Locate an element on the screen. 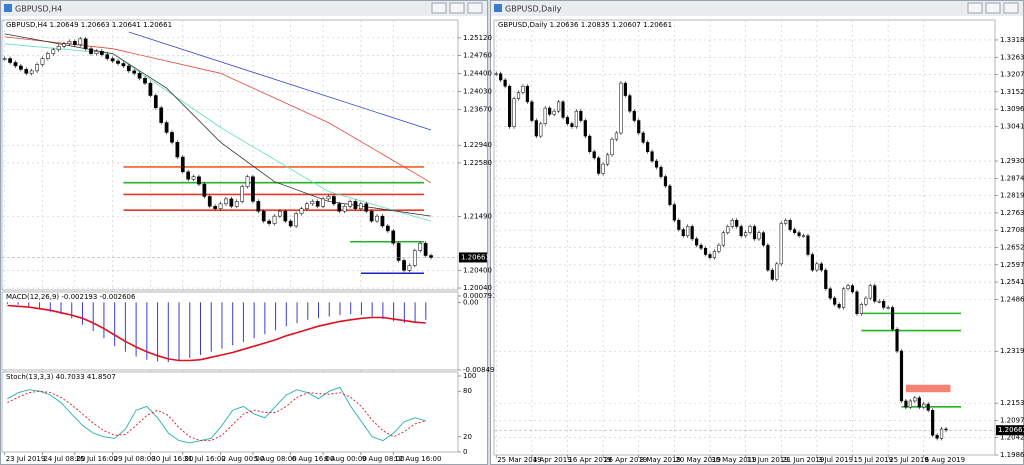 The width and height of the screenshot is (1024, 465). y-tick-label: 1.24860 is located at coordinates (1012, 299).